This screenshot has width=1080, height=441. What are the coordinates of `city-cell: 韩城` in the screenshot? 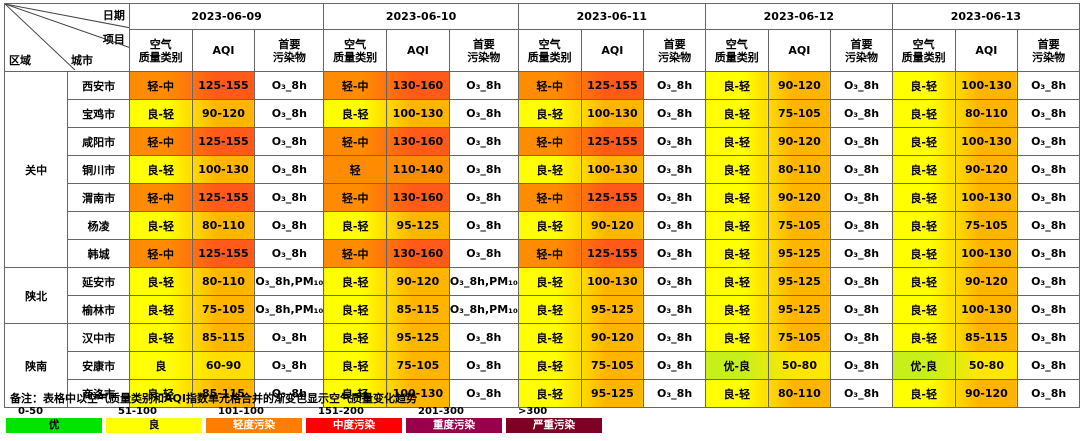 It's located at (98, 253).